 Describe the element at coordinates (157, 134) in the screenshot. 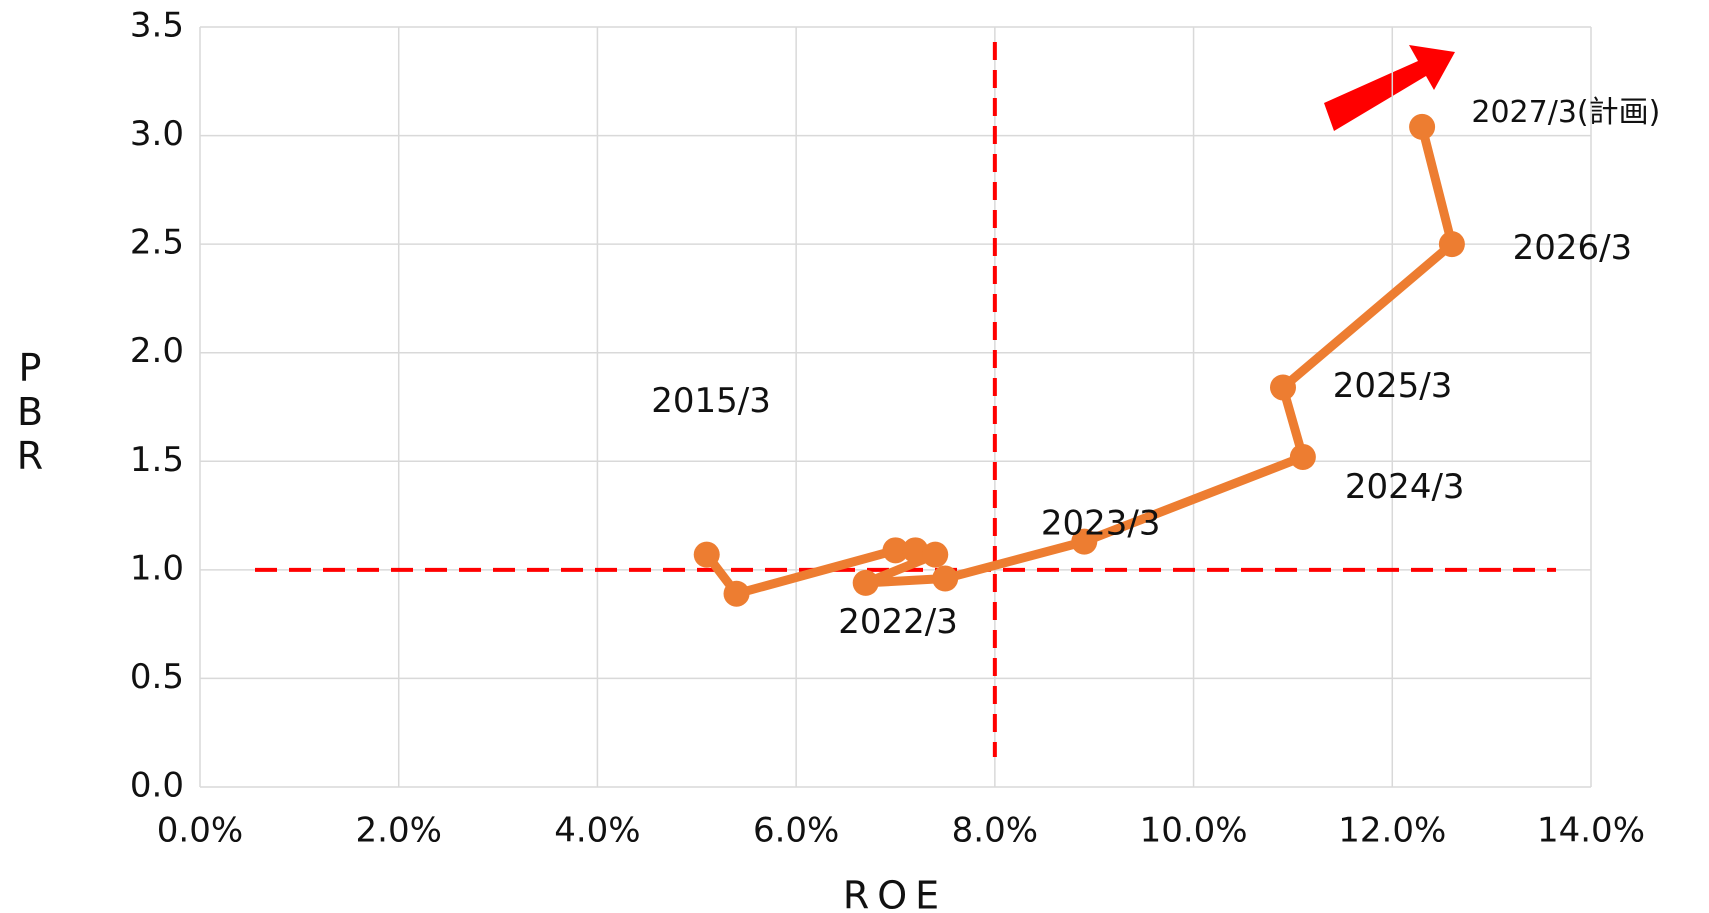

I see `y-tick-label: 3.0` at that location.